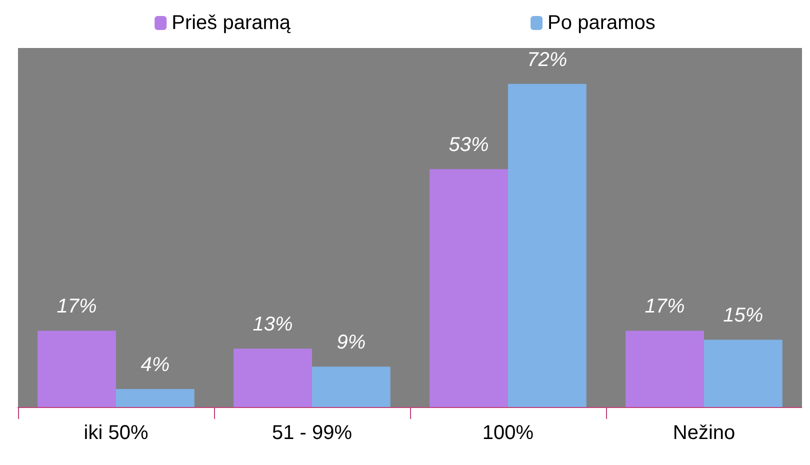 This screenshot has height=465, width=810. I want to click on x-tick-label: iki 50%, so click(116, 433).